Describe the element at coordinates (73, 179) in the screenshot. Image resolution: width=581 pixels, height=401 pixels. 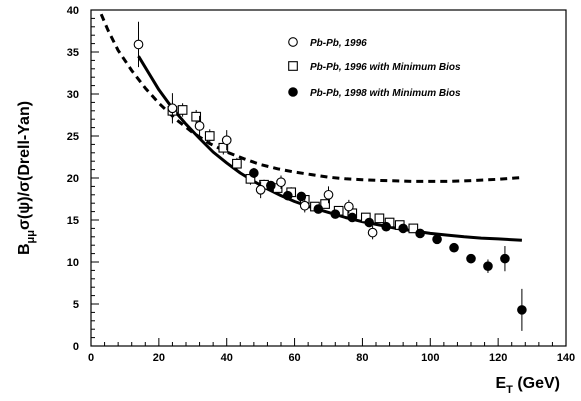
I see `y-tick-label: 20` at that location.